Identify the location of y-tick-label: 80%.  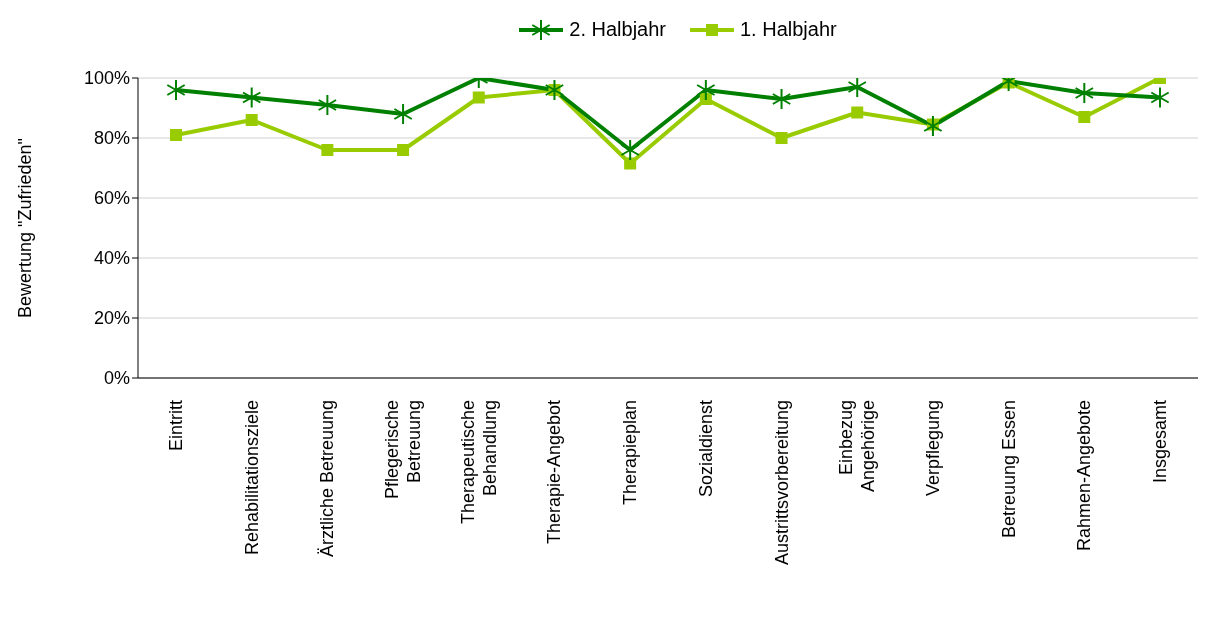
(111, 138).